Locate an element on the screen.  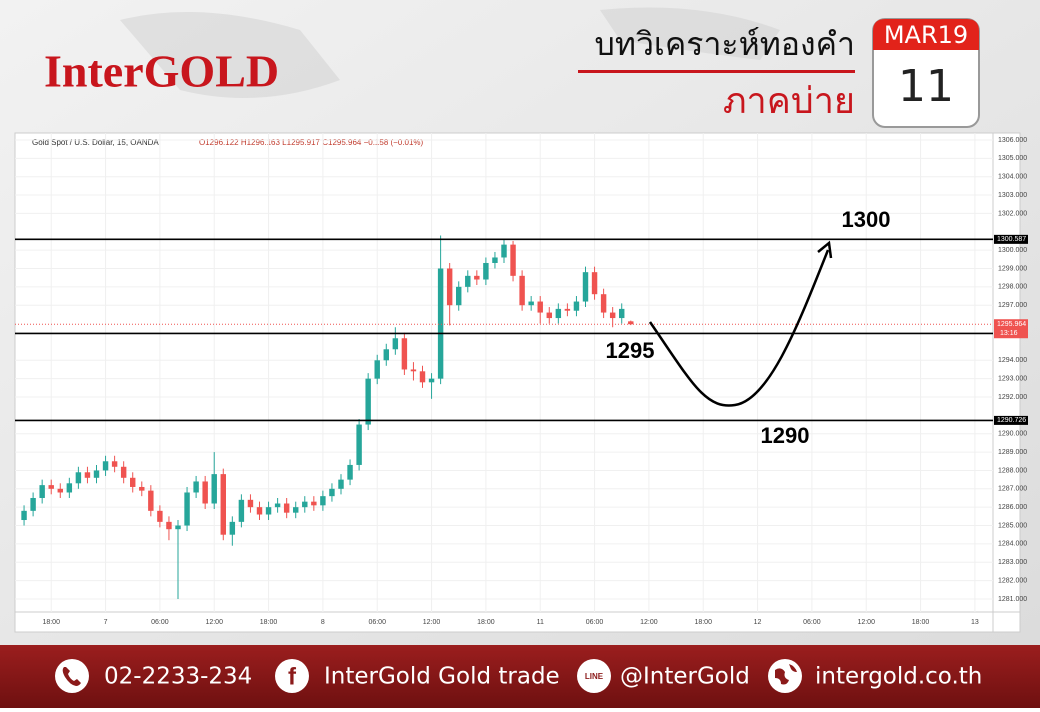
calendar-top is located at coordinates (926, 34).